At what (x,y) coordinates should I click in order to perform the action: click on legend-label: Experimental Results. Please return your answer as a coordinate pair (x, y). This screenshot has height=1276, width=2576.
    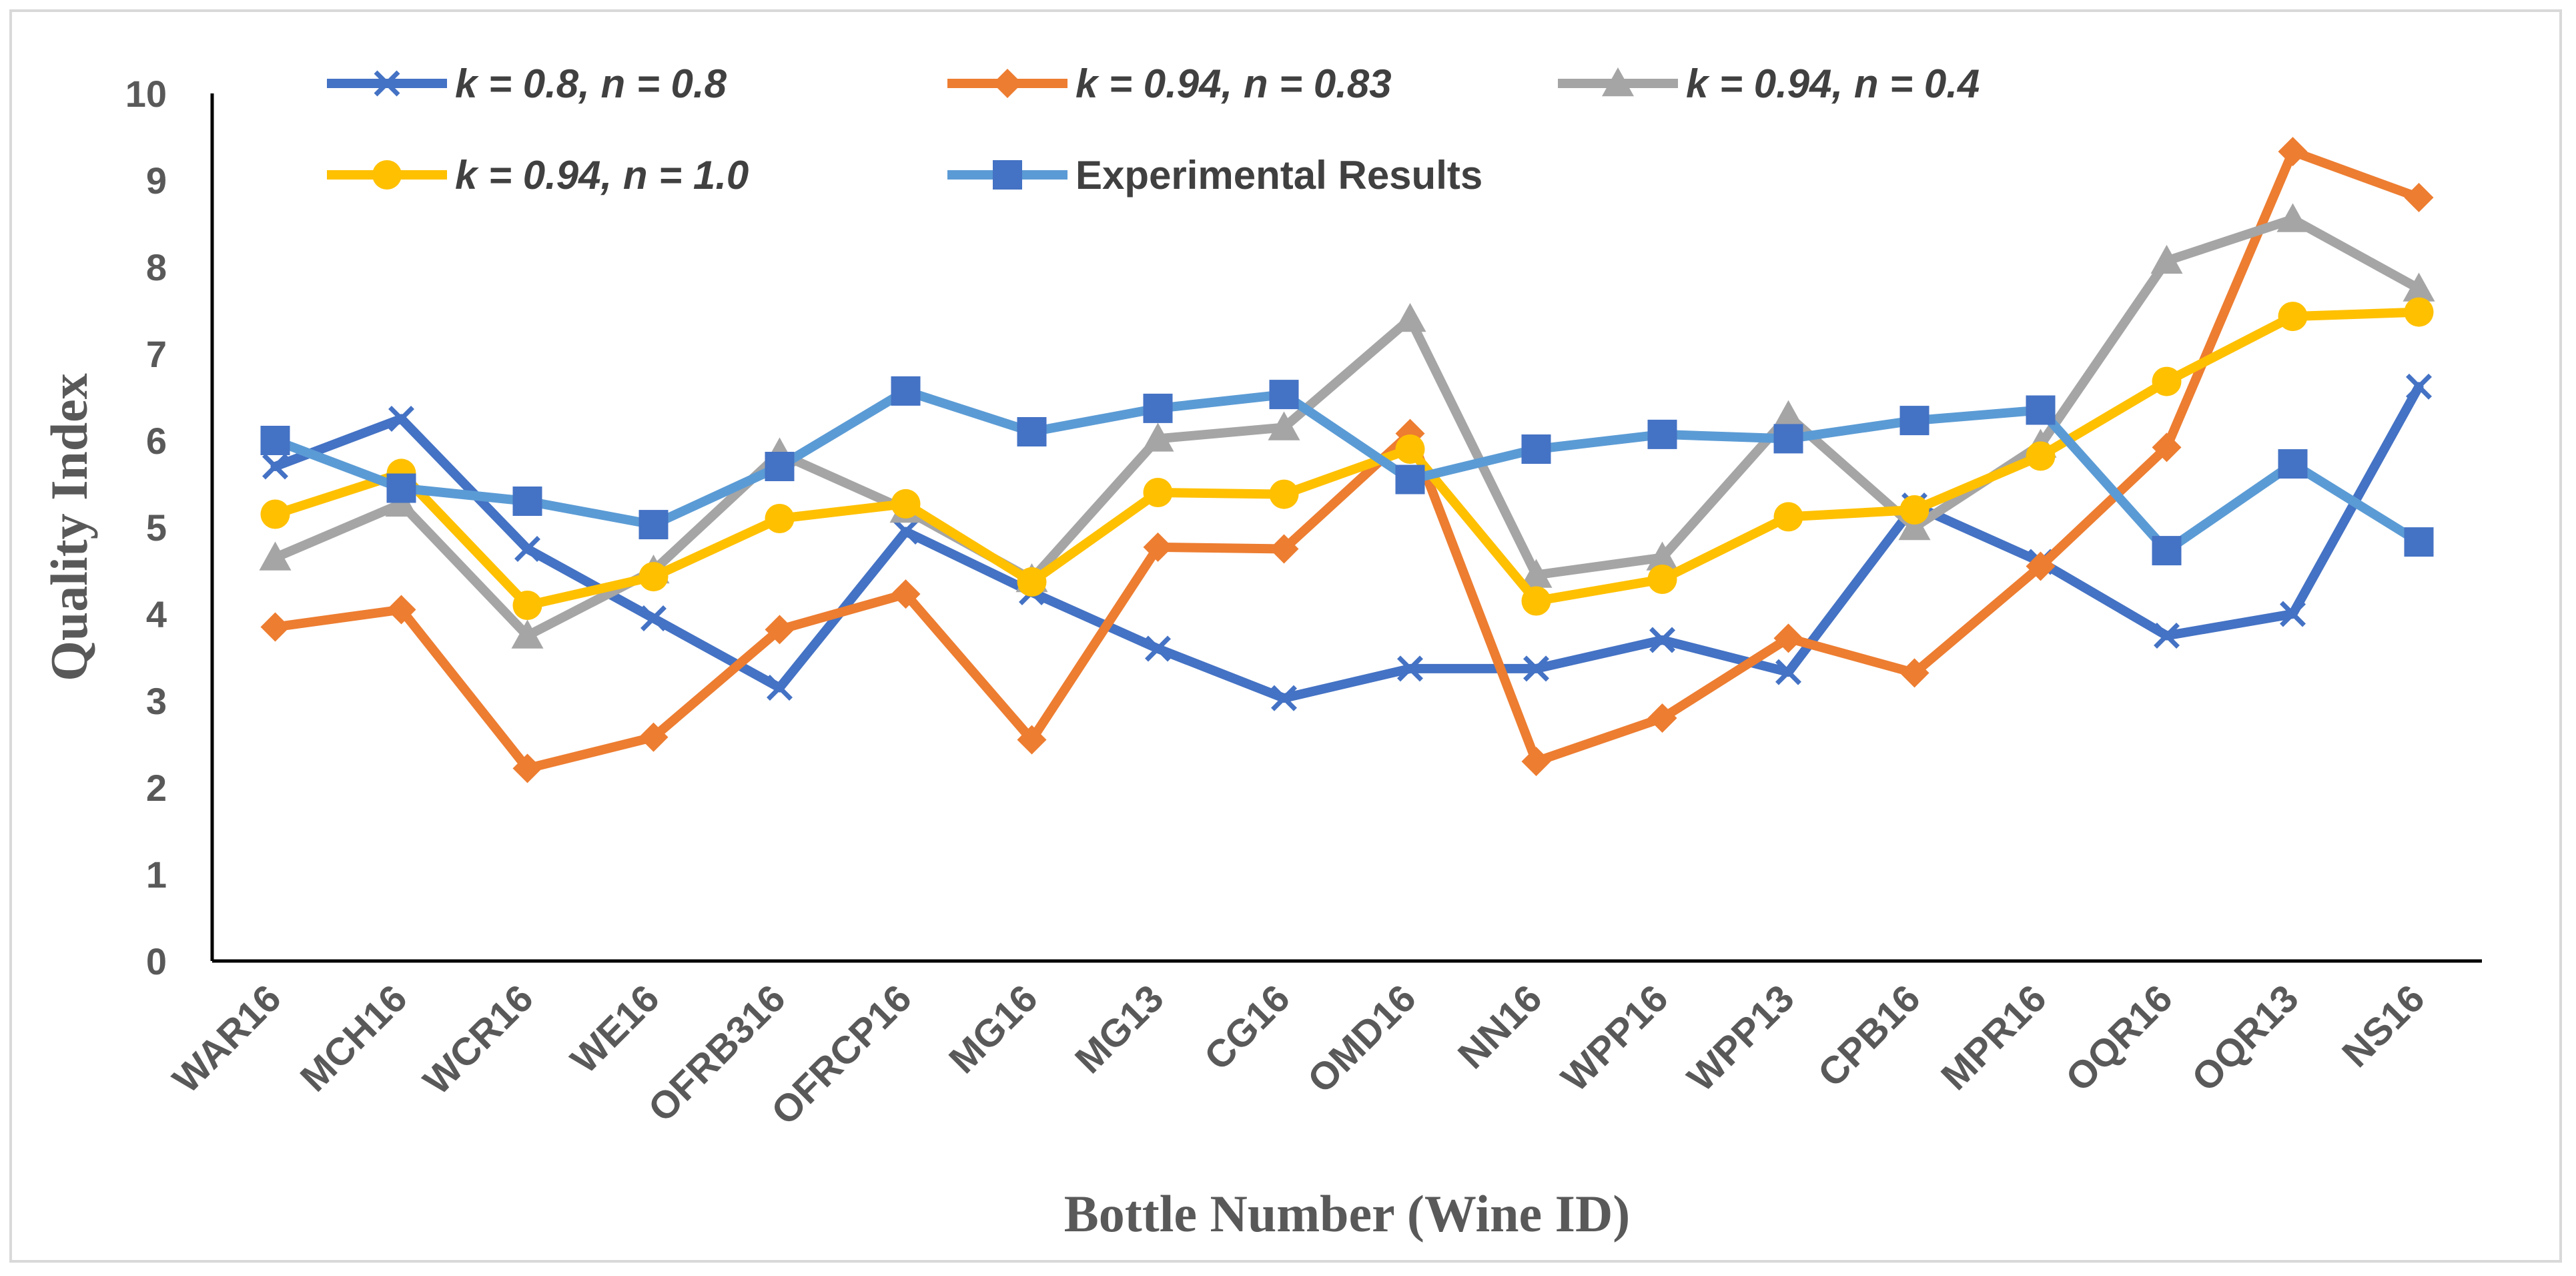
    Looking at the image, I should click on (1279, 175).